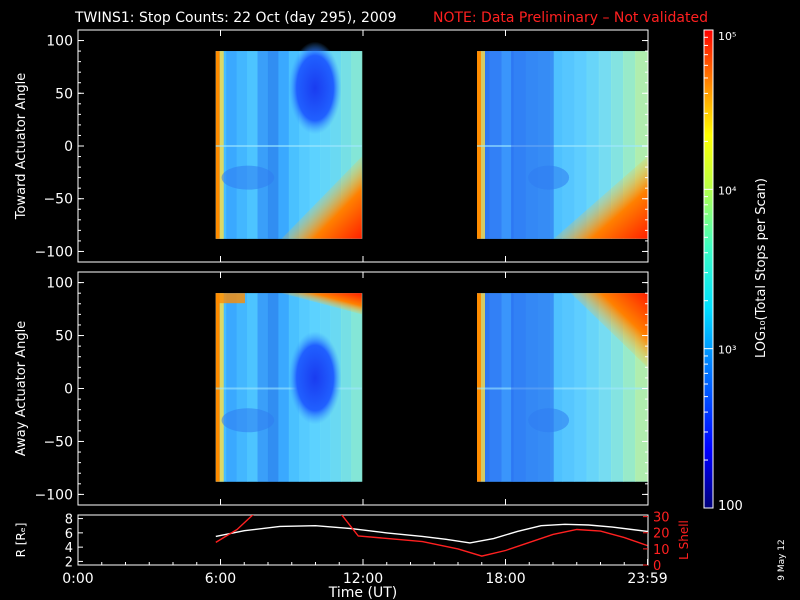 This screenshot has height=600, width=800. I want to click on x-tick-label: 0:00, so click(77, 579).